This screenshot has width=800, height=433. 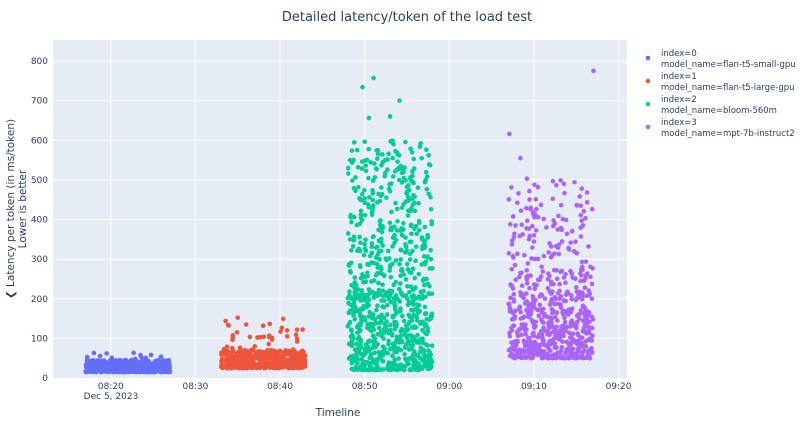 I want to click on y-tick-label: 200, so click(x=39, y=300).